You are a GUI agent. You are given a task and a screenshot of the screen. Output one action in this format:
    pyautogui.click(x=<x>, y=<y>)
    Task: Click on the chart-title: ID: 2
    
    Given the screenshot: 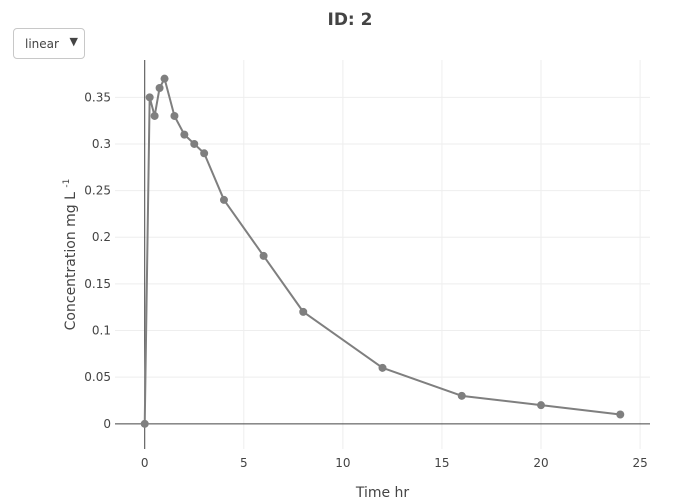 What is the action you would take?
    pyautogui.click(x=350, y=20)
    